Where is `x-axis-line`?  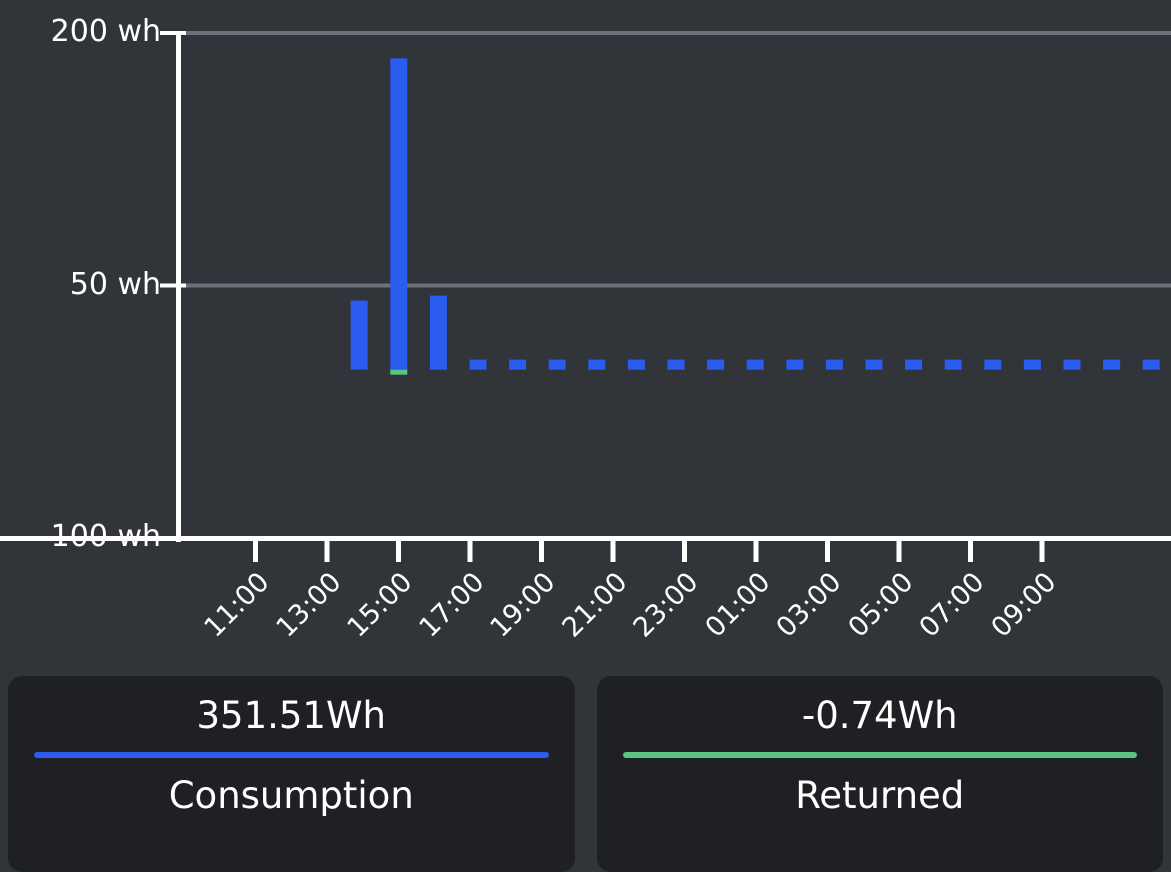
x-axis-line is located at coordinates (585, 538).